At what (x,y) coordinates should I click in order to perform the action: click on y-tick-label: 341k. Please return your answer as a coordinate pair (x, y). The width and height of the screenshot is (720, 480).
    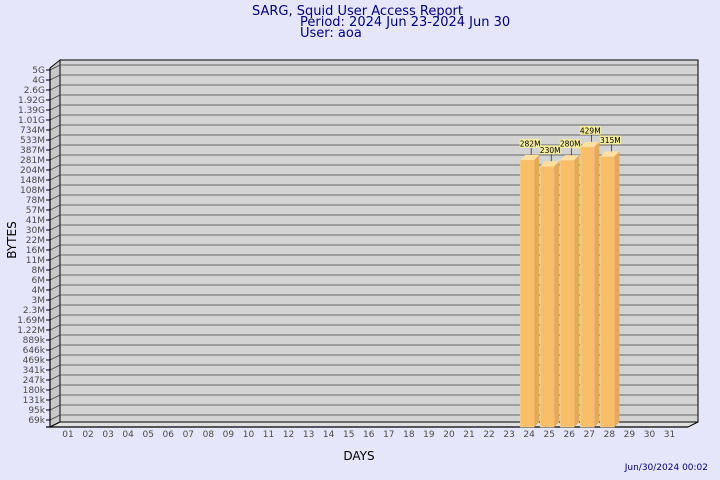
    Looking at the image, I should click on (34, 371).